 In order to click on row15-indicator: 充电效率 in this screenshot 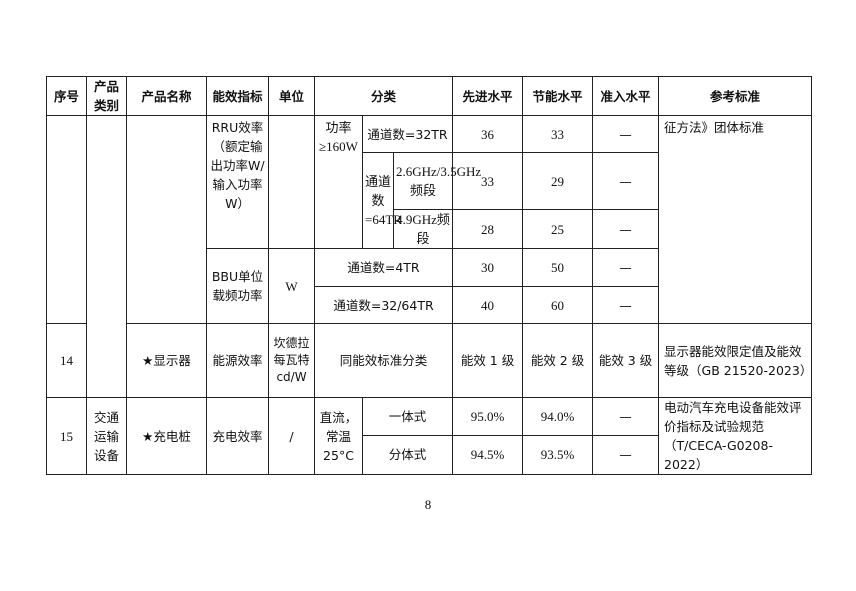, I will do `click(237, 436)`.